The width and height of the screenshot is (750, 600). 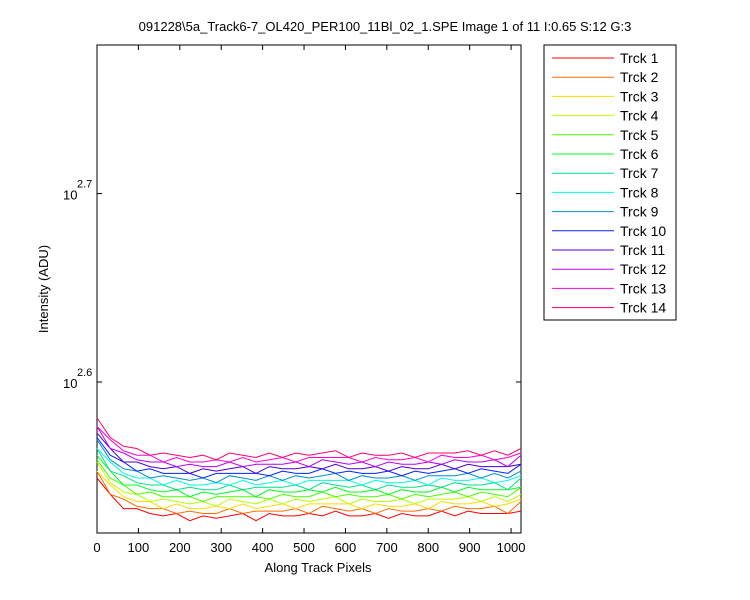 I want to click on x-tick-label: 1000, so click(x=511, y=547).